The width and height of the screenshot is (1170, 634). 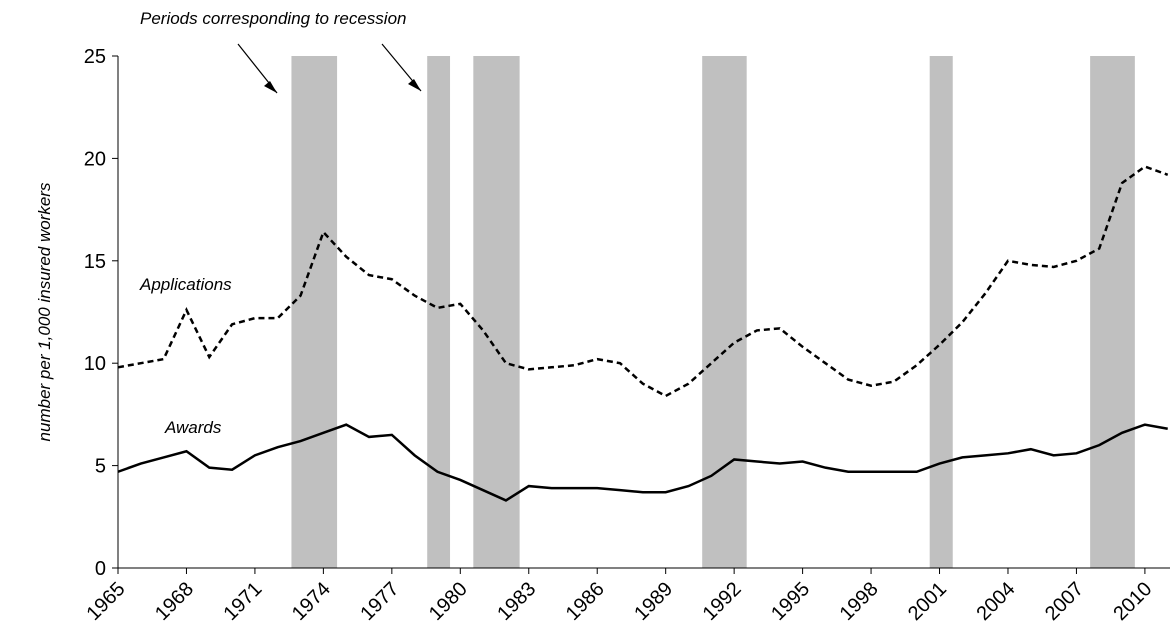 What do you see at coordinates (100, 467) in the screenshot?
I see `y-tick-label: 5` at bounding box center [100, 467].